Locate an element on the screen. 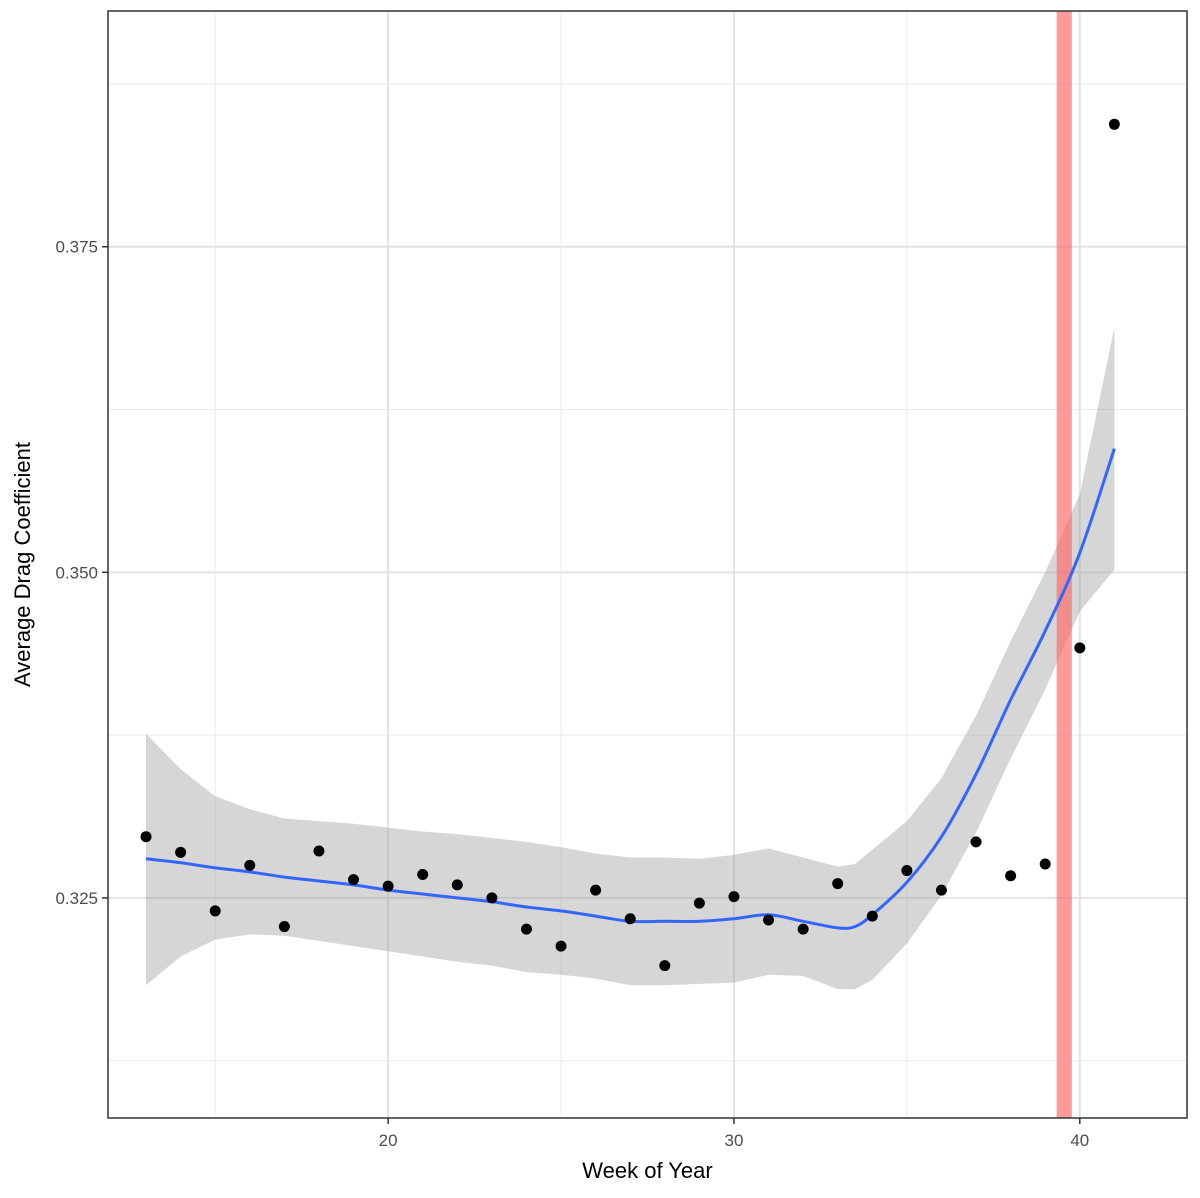 The width and height of the screenshot is (1200, 1198). x-tick-label: 30 is located at coordinates (733, 1140).